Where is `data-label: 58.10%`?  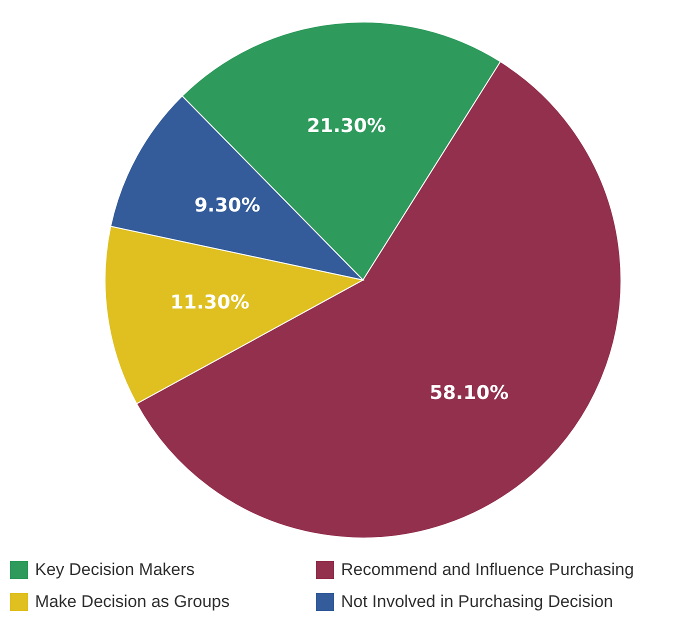 data-label: 58.10% is located at coordinates (469, 393).